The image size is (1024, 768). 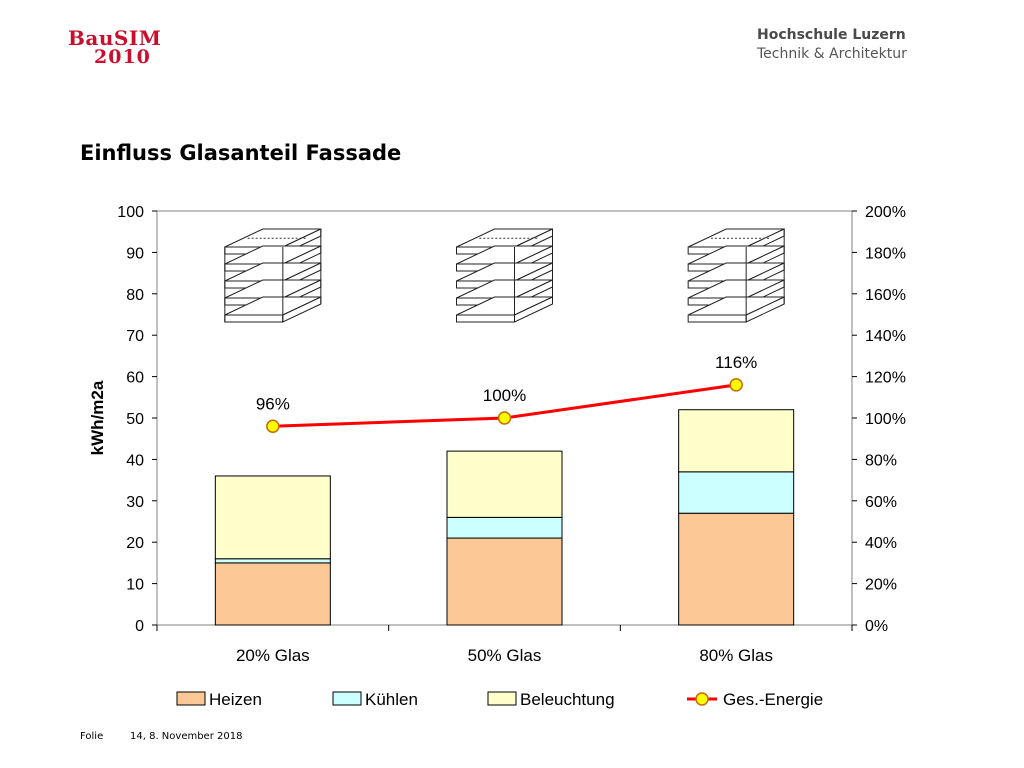 What do you see at coordinates (135, 253) in the screenshot?
I see `y-tick-label: 90` at bounding box center [135, 253].